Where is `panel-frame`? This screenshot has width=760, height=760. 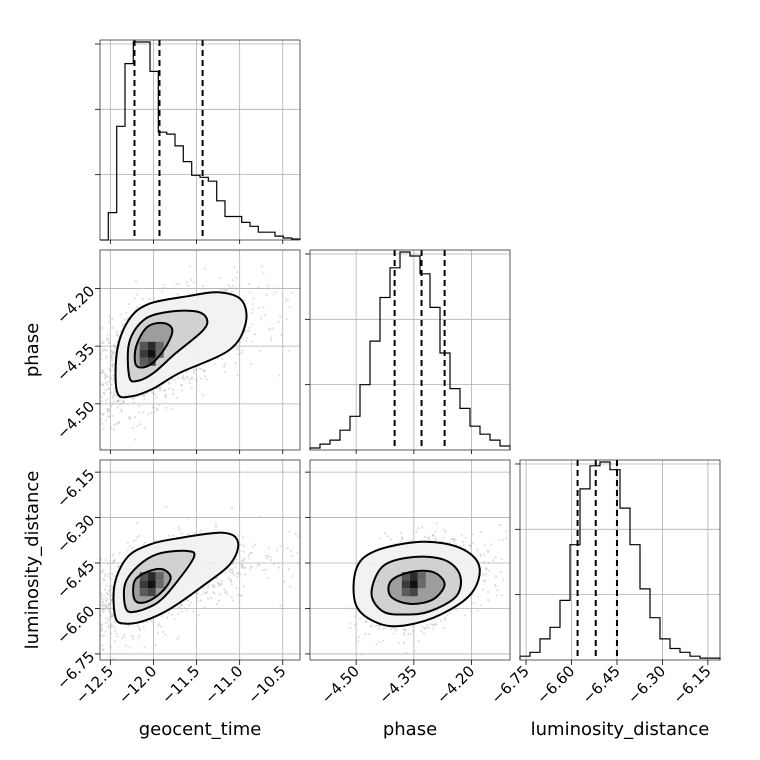 panel-frame is located at coordinates (620, 560).